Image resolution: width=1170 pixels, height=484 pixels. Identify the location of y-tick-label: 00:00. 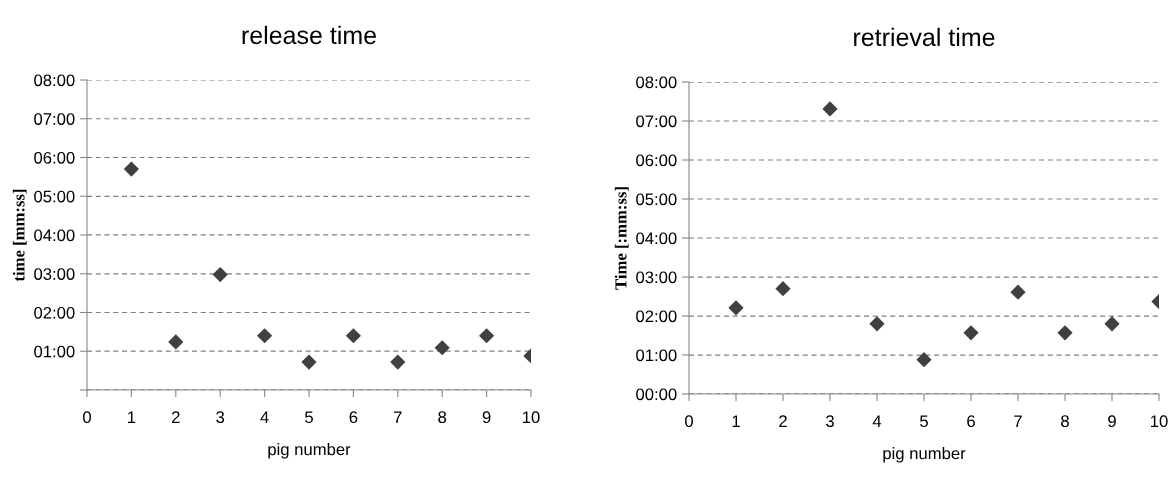
(656, 394).